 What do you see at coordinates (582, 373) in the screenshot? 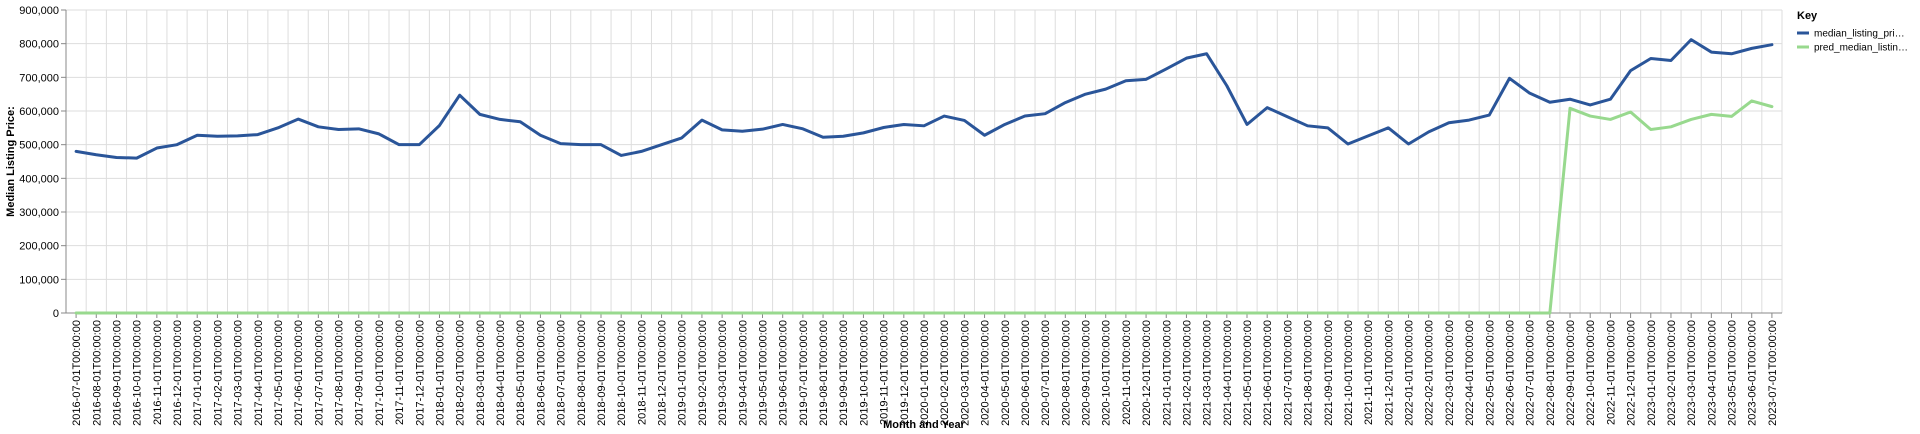
I see `x-tick-label: 2018-08-01T00:00:00` at bounding box center [582, 373].